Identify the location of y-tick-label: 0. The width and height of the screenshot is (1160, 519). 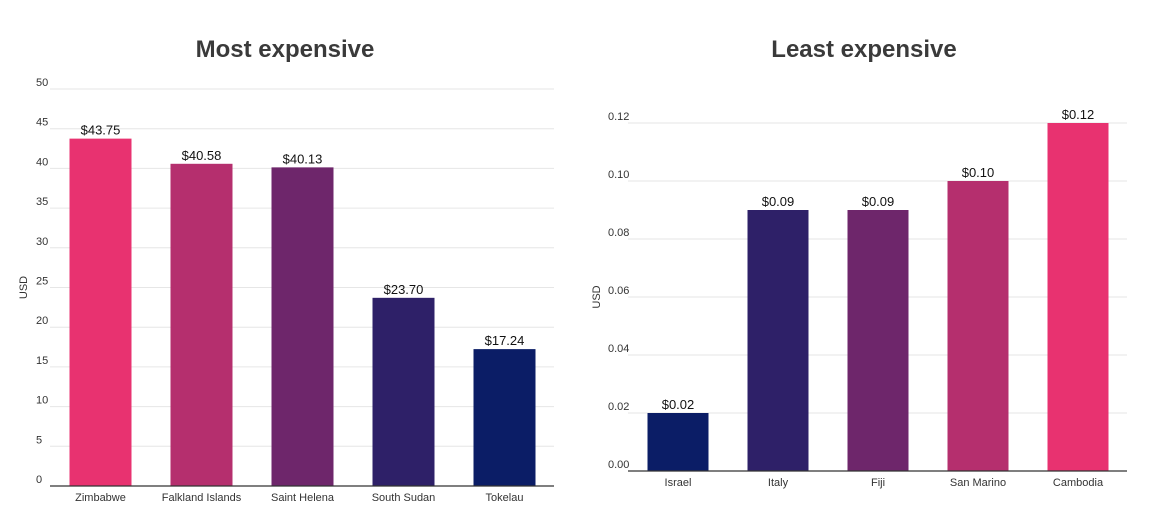
(39, 480).